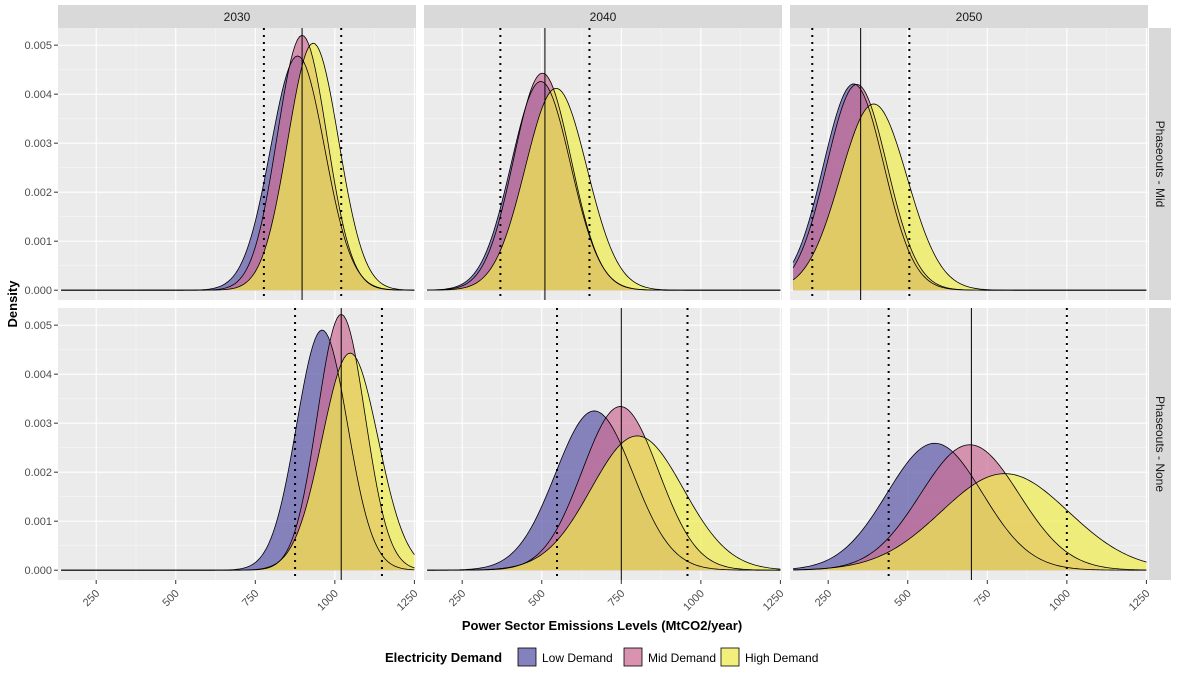 This screenshot has width=1177, height=676. I want to click on facet-label-phaseouts-none: Phaseouts - None, so click(1160, 444).